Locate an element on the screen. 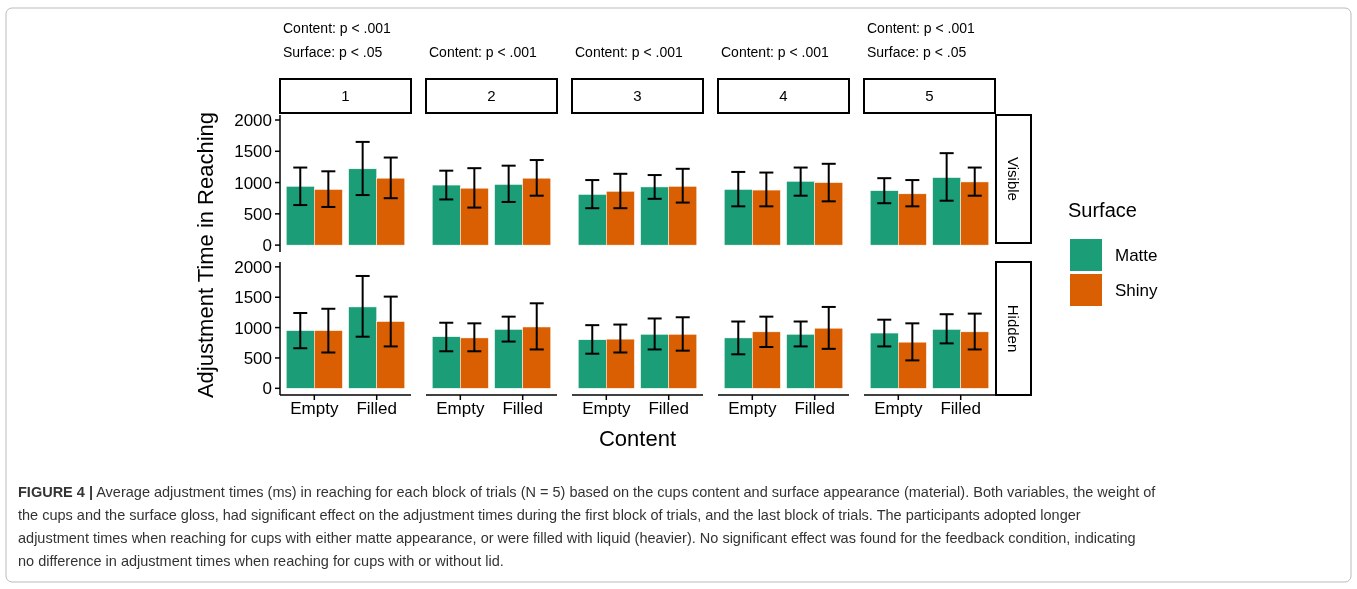 Image resolution: width=1357 pixels, height=589 pixels. legend-label: Shiny is located at coordinates (1137, 290).